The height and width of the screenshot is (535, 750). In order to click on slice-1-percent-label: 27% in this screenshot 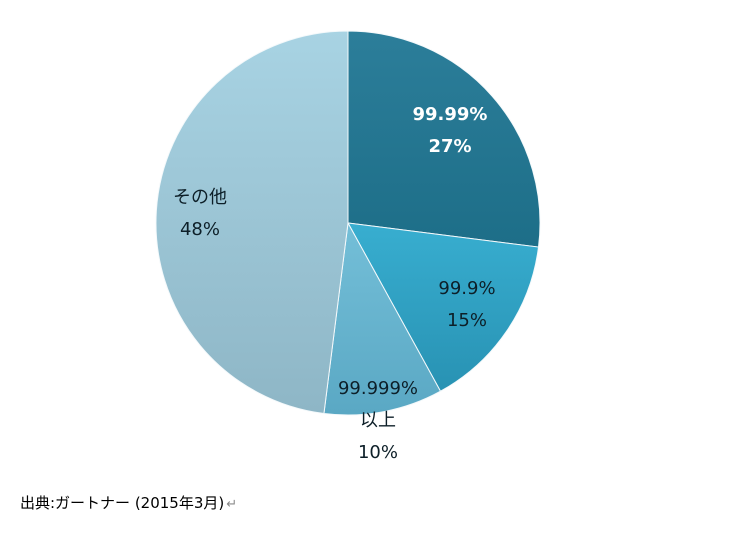, I will do `click(449, 146)`.